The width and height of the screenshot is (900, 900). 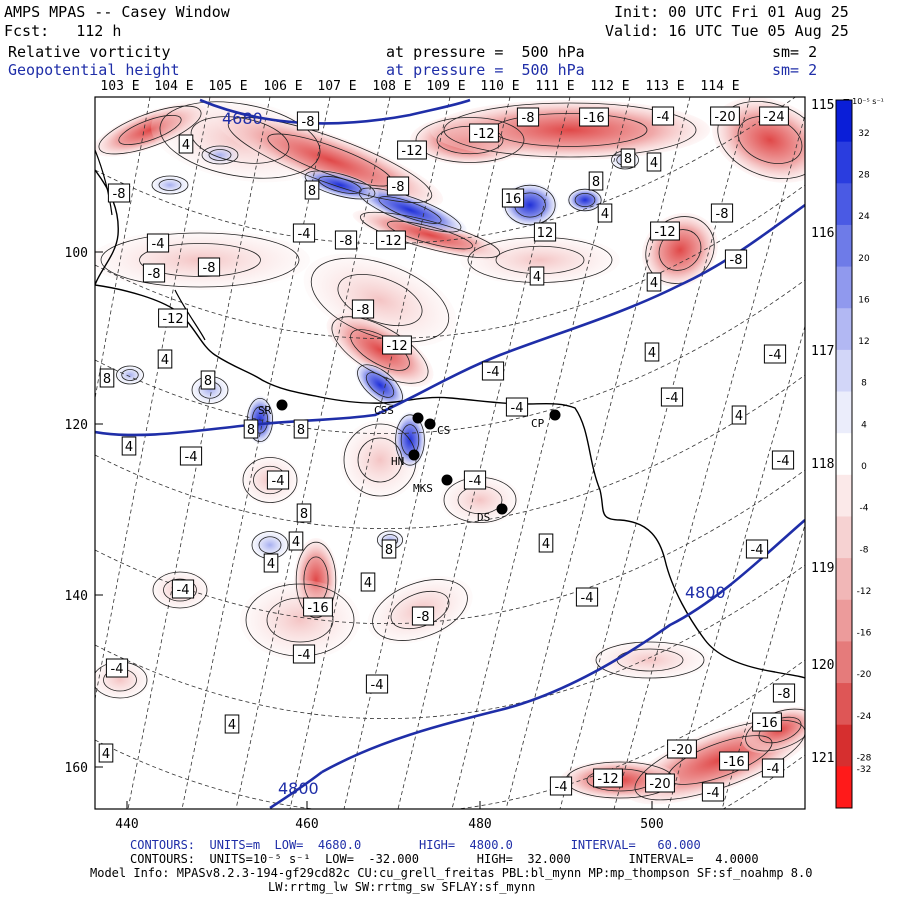 I want to click on init-time: Init: 00 UTC Fri 01 Aug 25, so click(x=731, y=12).